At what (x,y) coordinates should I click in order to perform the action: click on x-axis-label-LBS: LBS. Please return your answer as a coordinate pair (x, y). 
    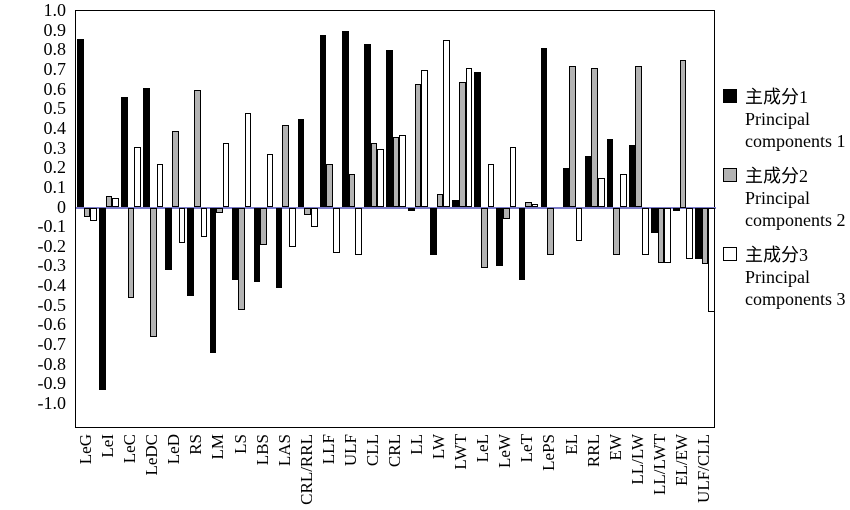
    Looking at the image, I should click on (262, 450).